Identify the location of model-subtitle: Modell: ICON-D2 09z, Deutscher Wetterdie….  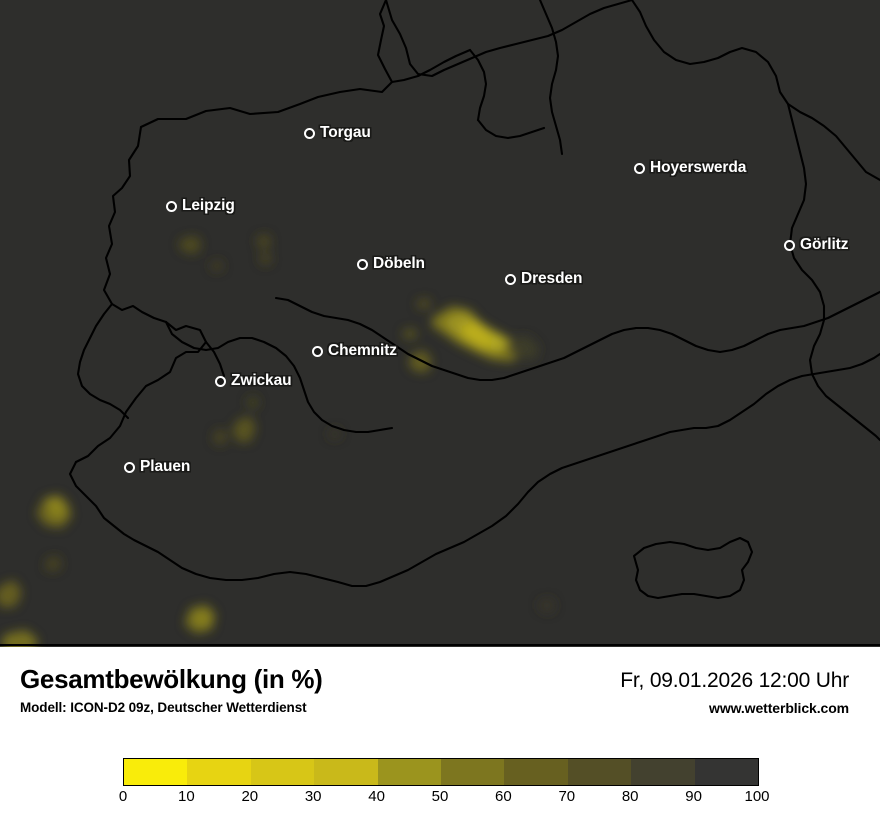
(163, 708).